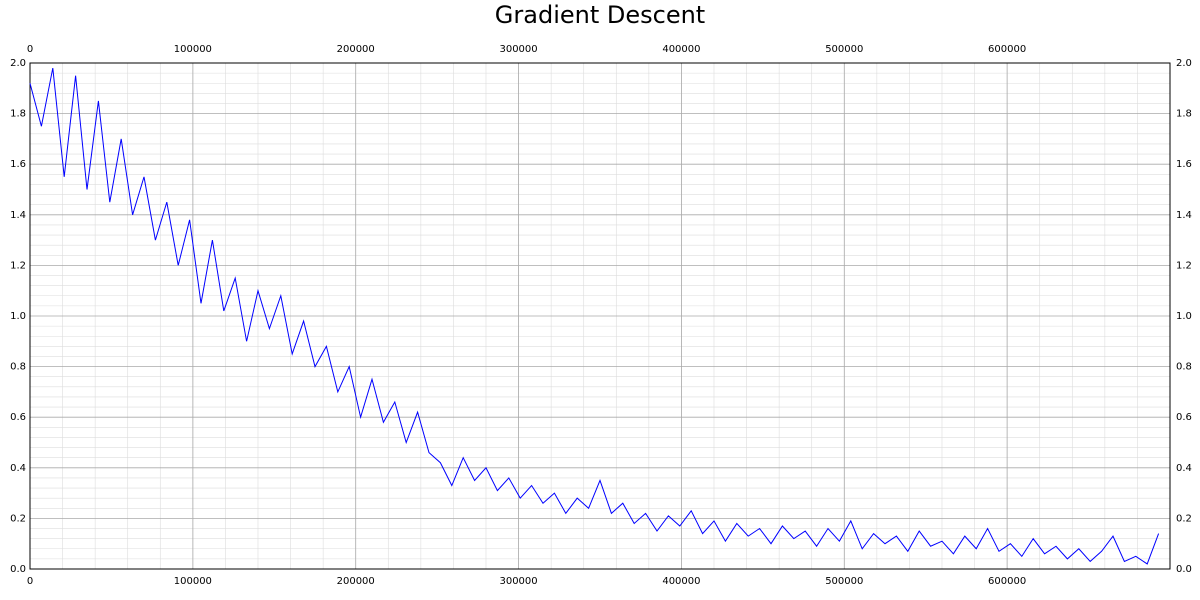 The width and height of the screenshot is (1200, 600). Describe the element at coordinates (356, 581) in the screenshot. I see `x-tick-label: 200000` at that location.